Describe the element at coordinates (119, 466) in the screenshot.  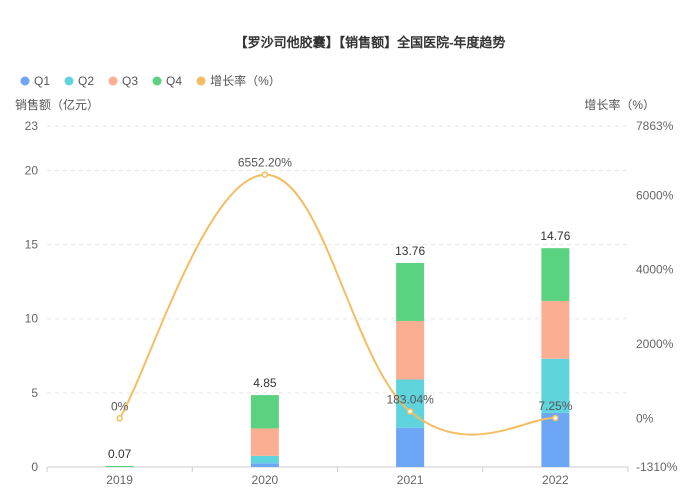
I see `bar-q4-2019` at that location.